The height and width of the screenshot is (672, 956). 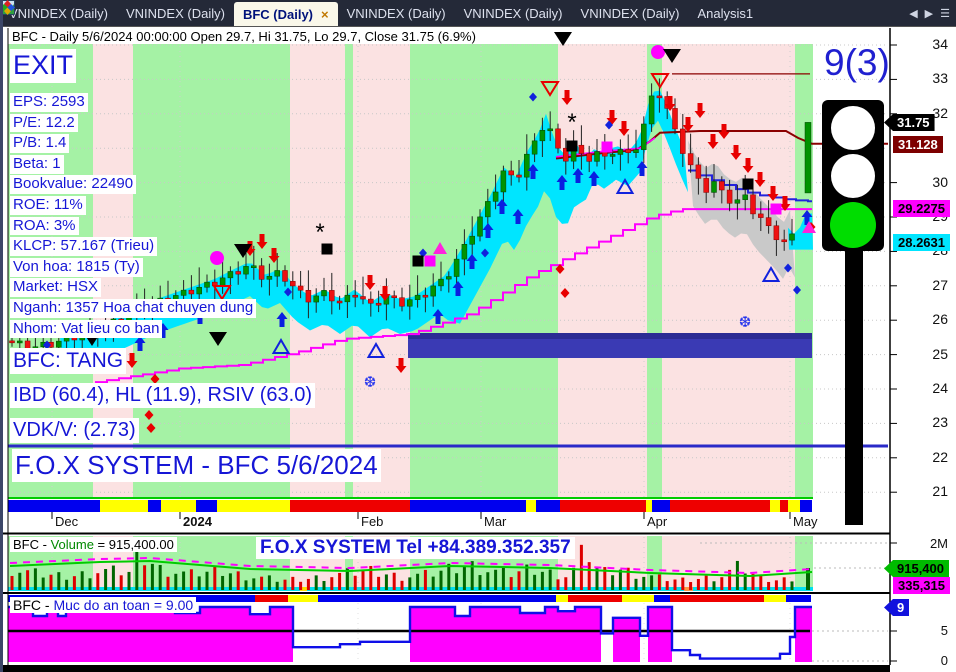 I want to click on date-label-feb: Feb, so click(x=372, y=521).